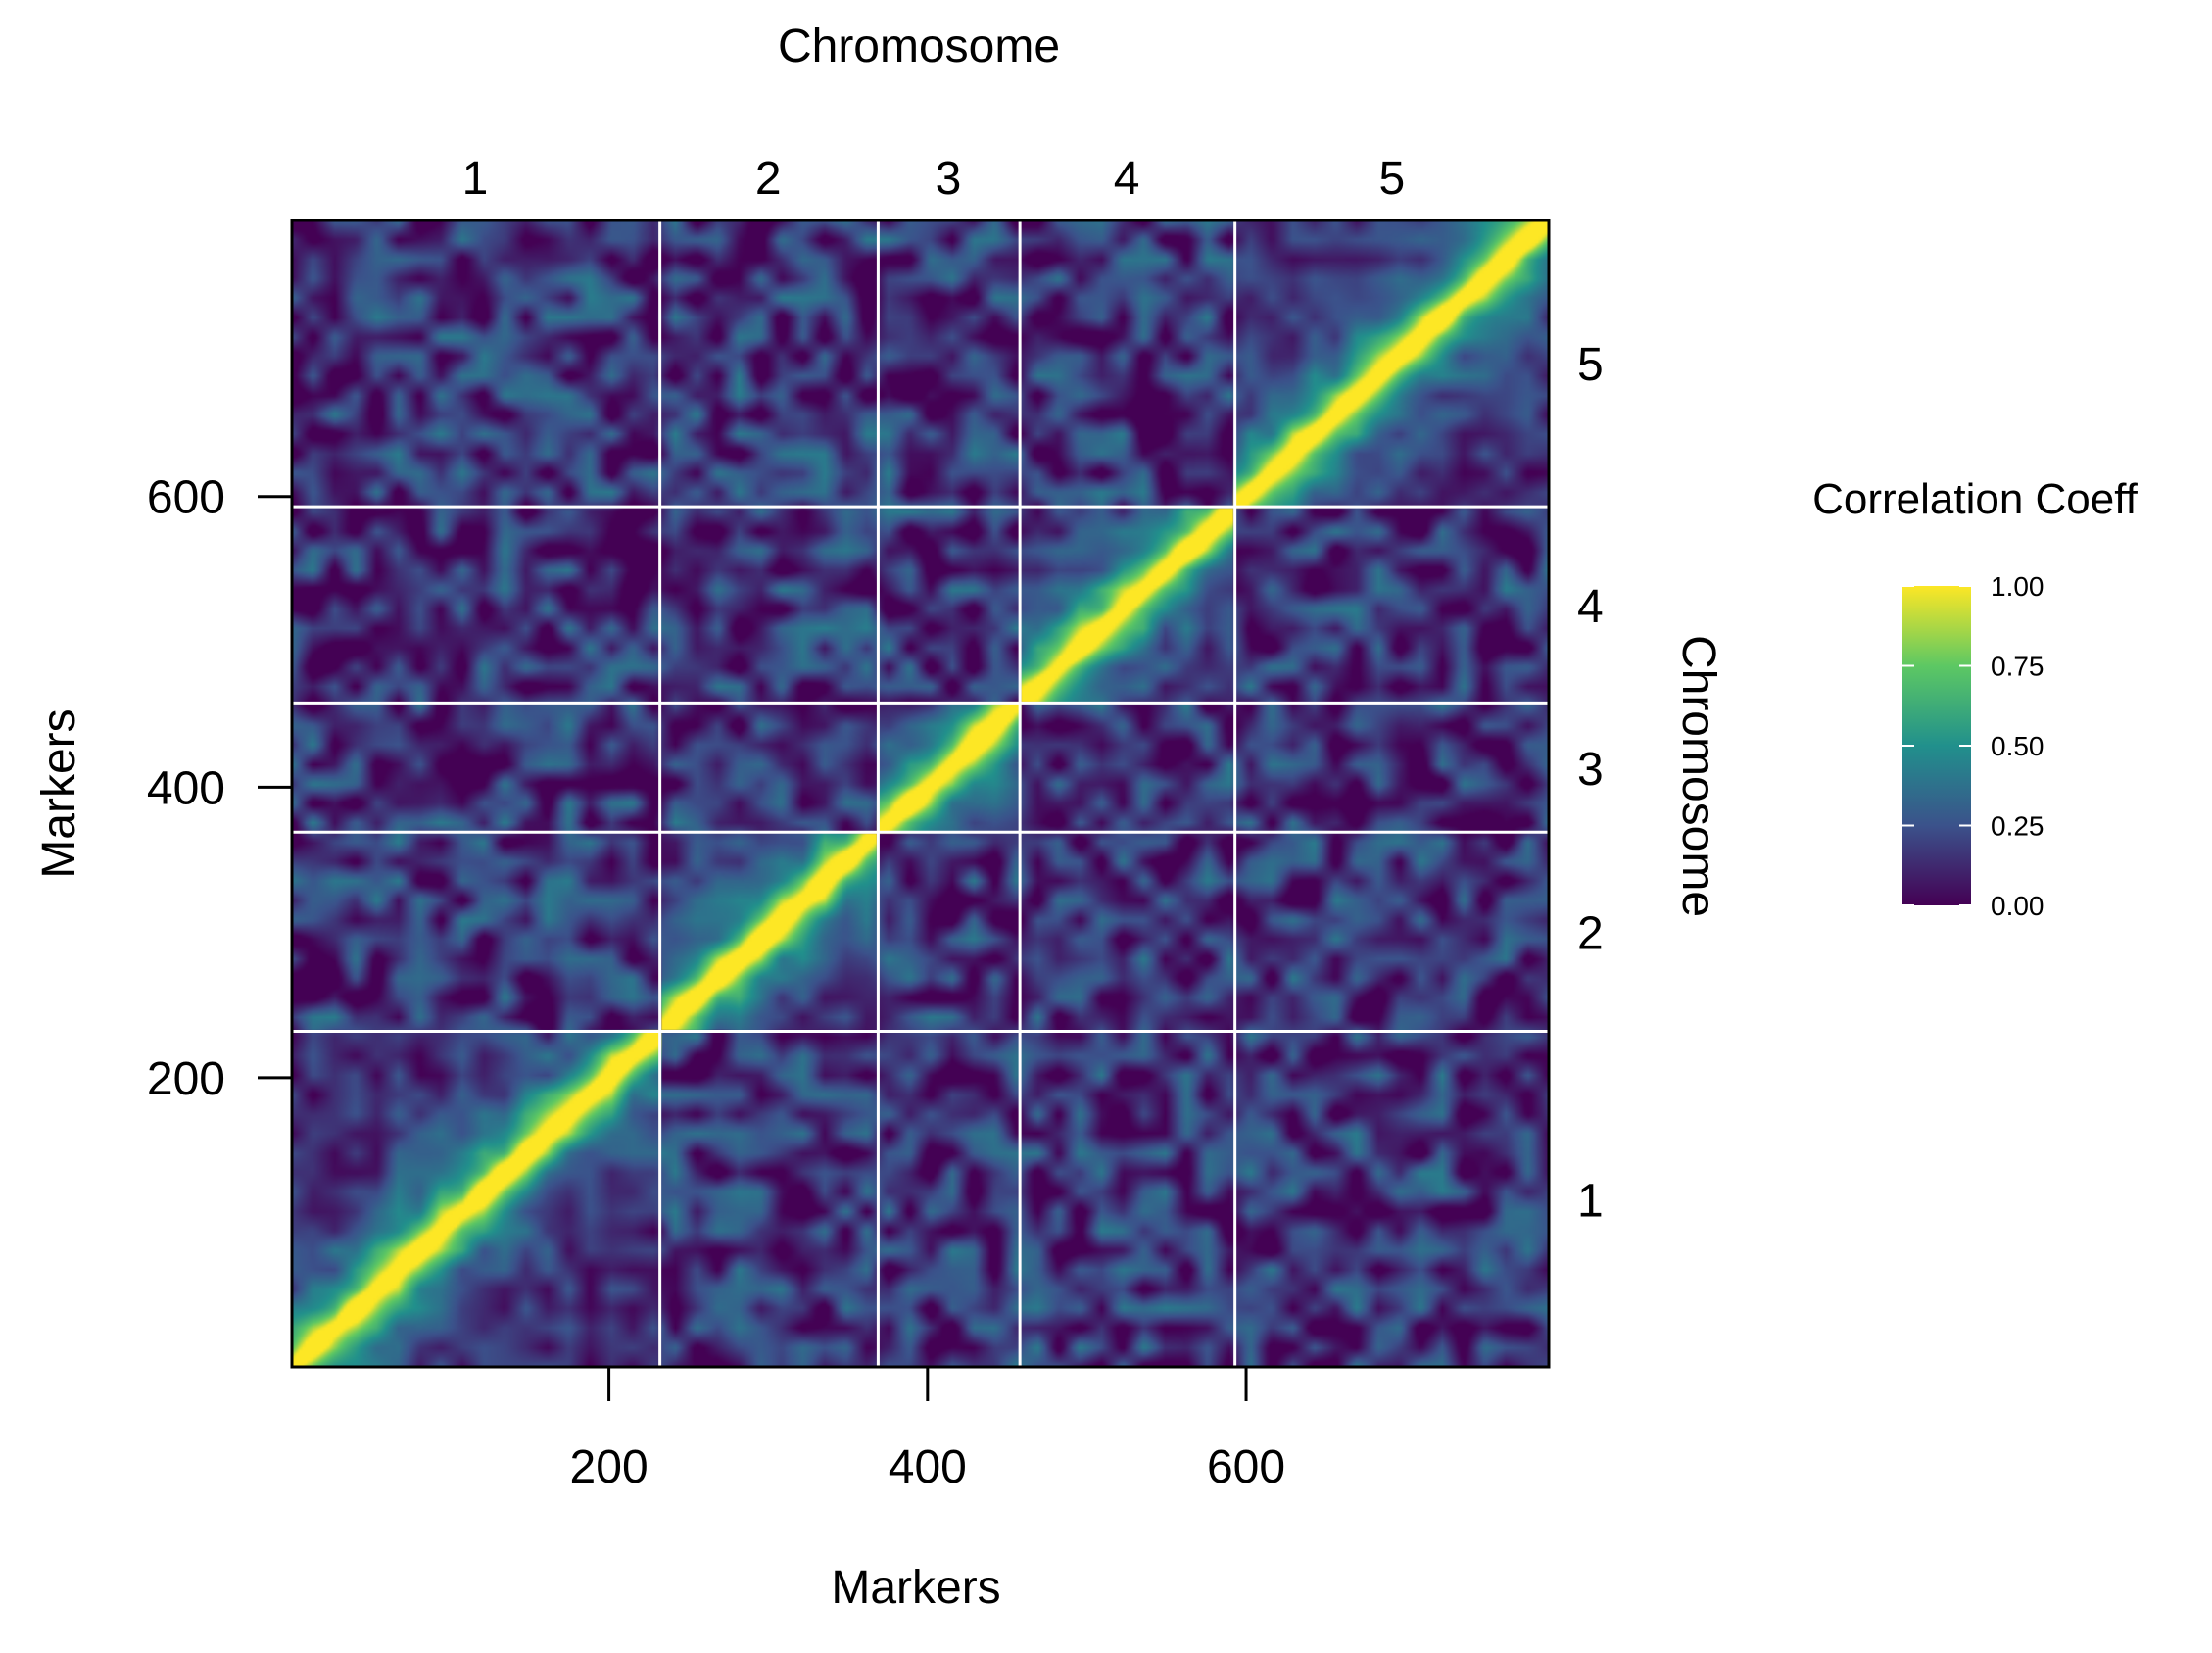 The height and width of the screenshot is (1653, 2212). I want to click on top-chromosome-labels: 1 2 3 4 5, so click(934, 179).